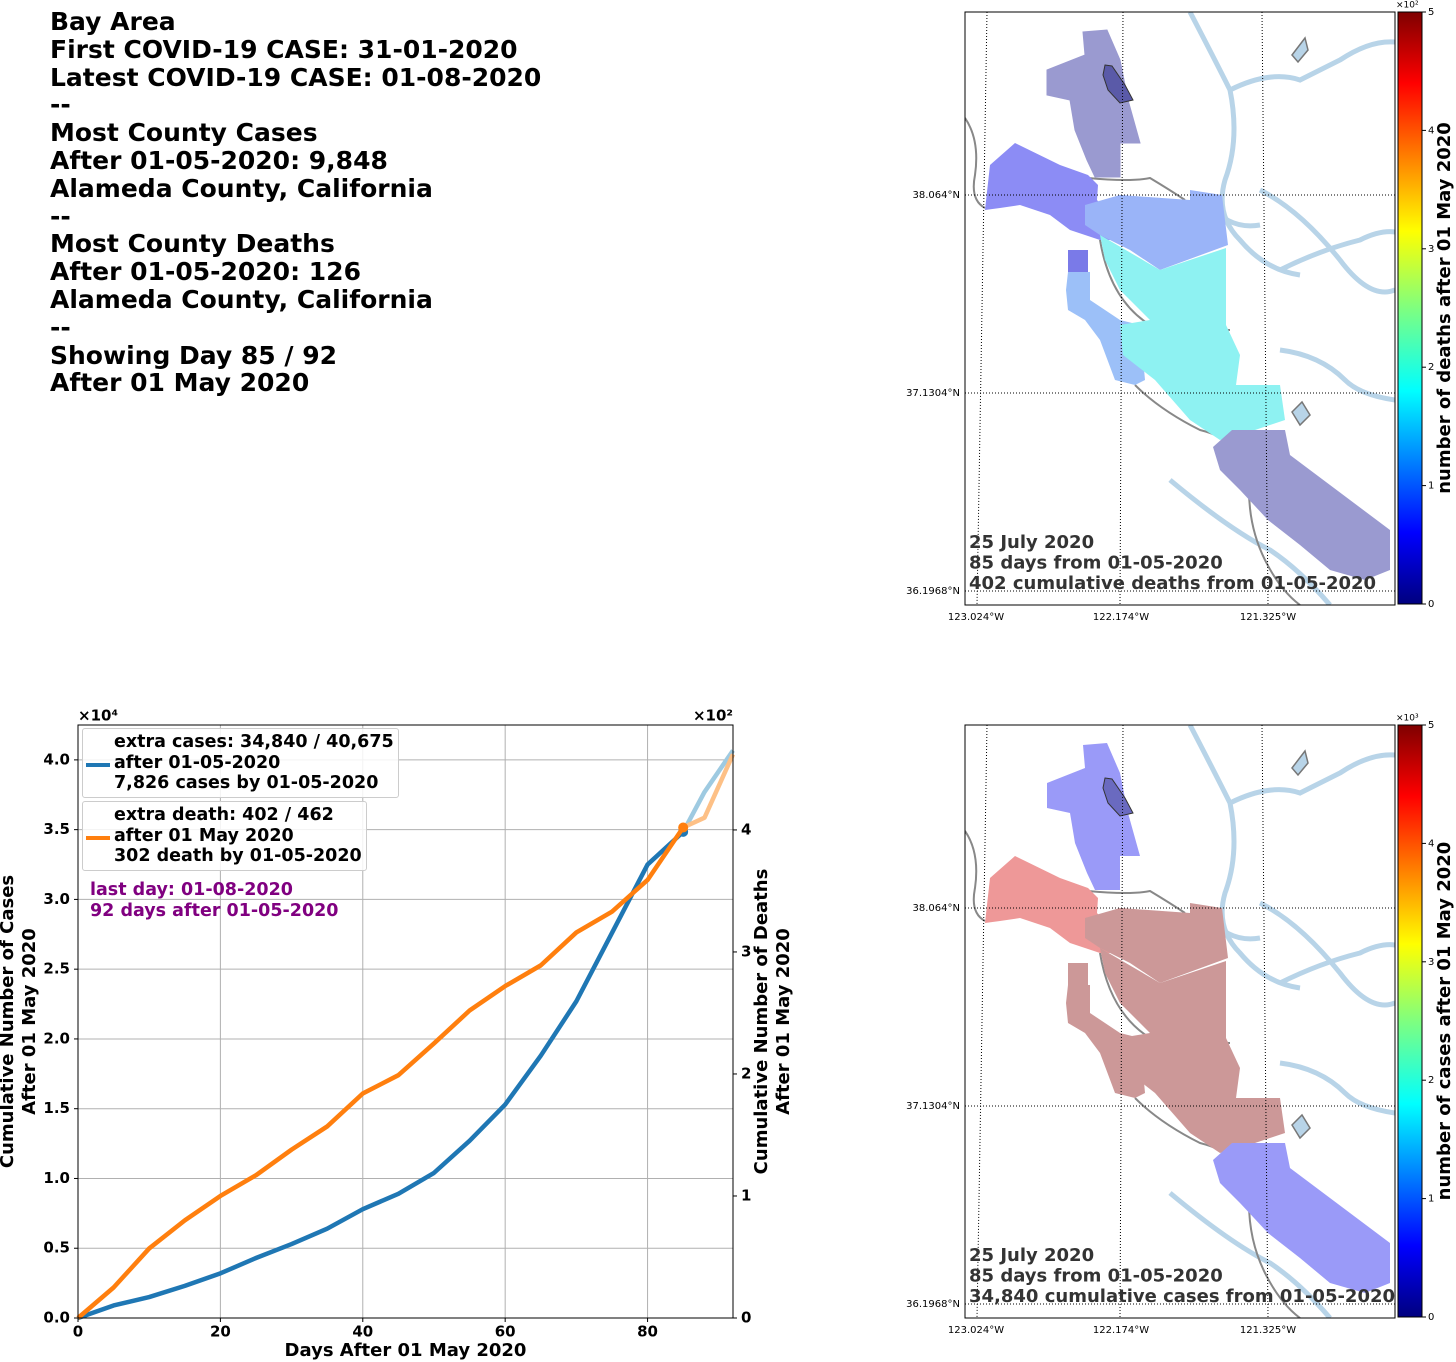 Image resolution: width=1456 pixels, height=1362 pixels. What do you see at coordinates (191, 890) in the screenshot?
I see `annotation: last day: 01-08-2020` at bounding box center [191, 890].